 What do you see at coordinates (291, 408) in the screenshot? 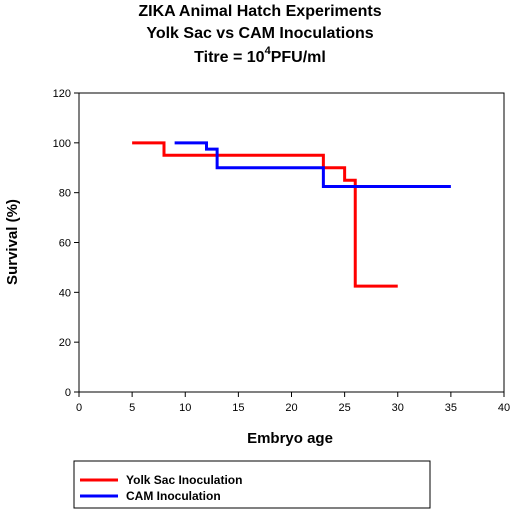
I see `x-tick-label: 20` at bounding box center [291, 408].